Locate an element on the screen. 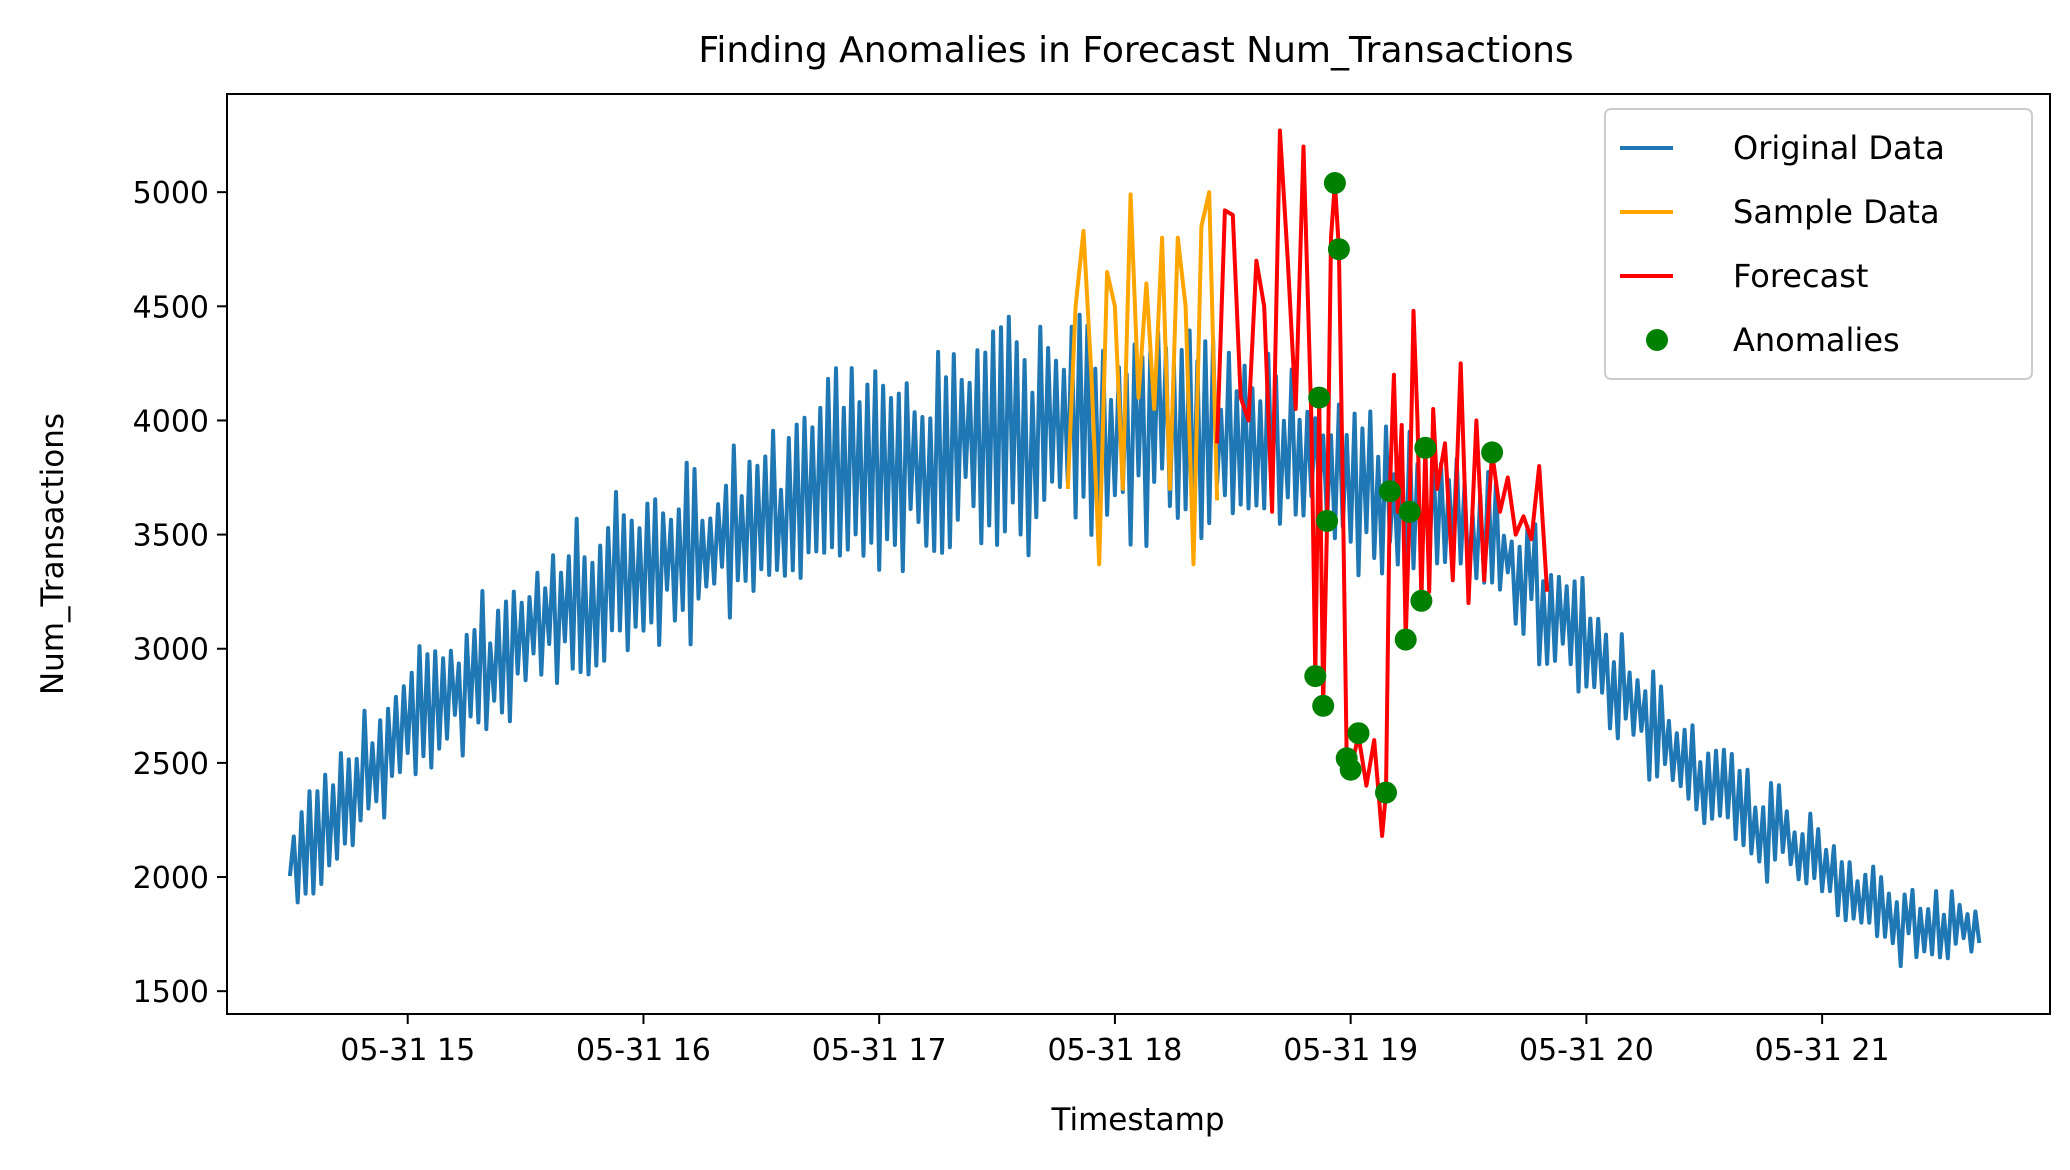 The width and height of the screenshot is (2070, 1170). legend-label-forecast: Forecast is located at coordinates (1800, 276).